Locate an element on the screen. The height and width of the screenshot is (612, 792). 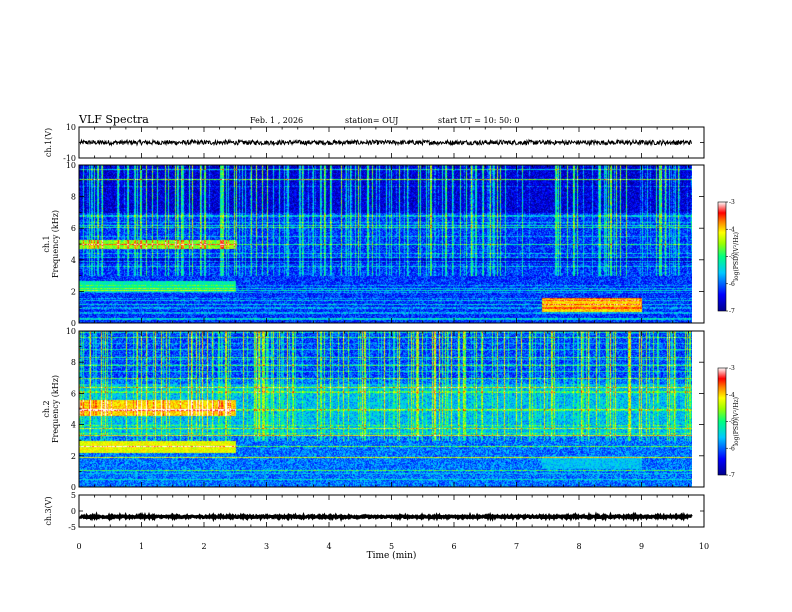
x-tick-label: 0 is located at coordinates (78, 546).